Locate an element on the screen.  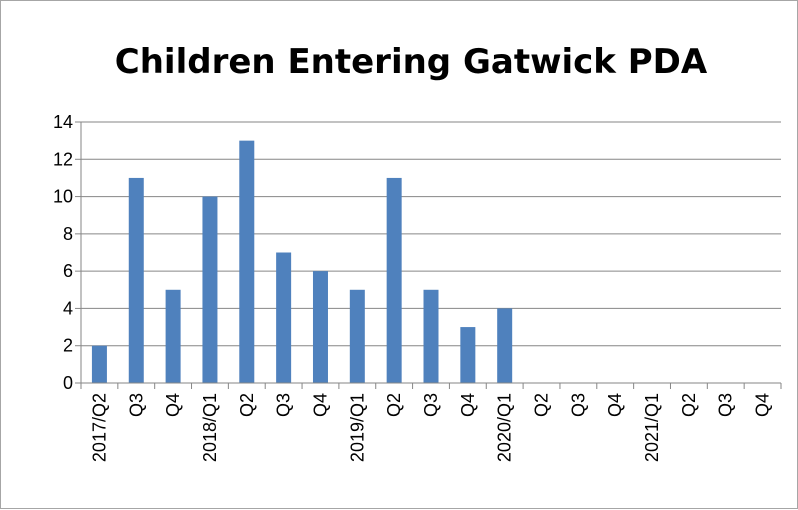
y-tick-labels: 0 2 4 6 8 10 12 14 is located at coordinates (63, 252).